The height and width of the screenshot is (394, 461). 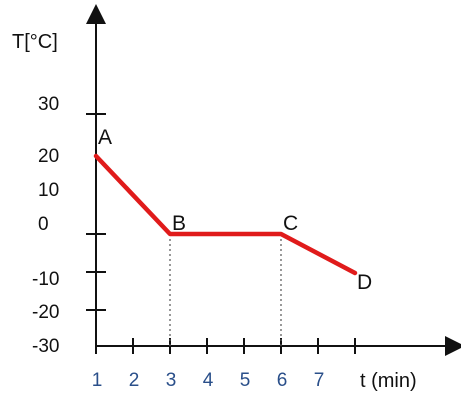 I want to click on y-tick-label: -20, so click(x=45, y=312).